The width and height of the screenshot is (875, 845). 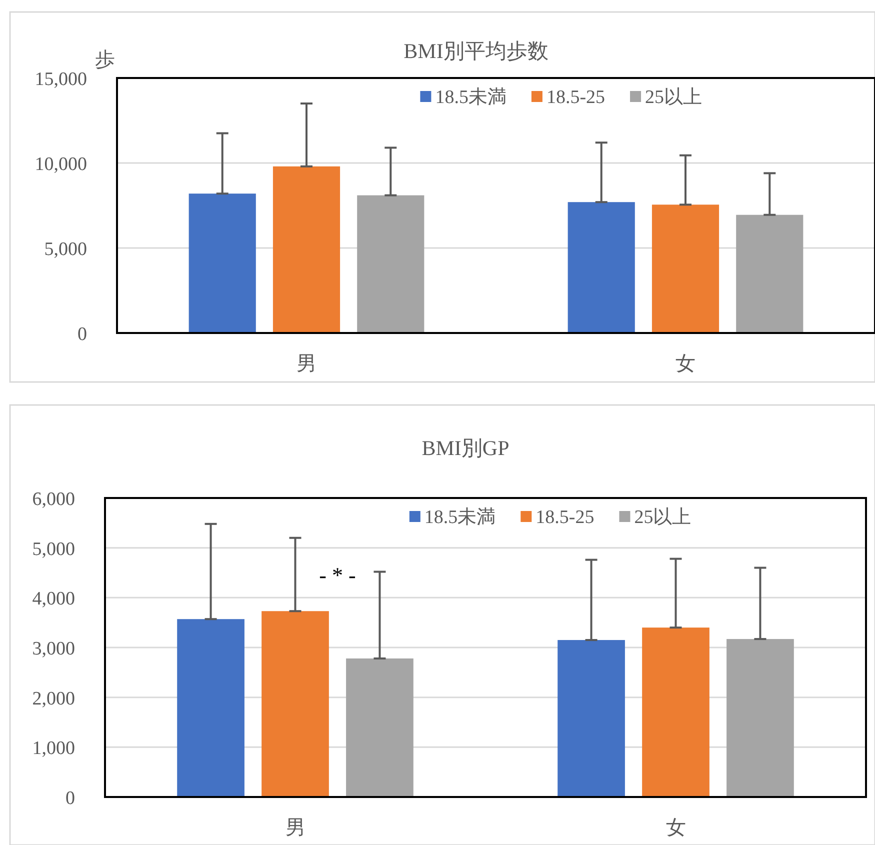 What do you see at coordinates (53, 749) in the screenshot?
I see `y-tick-label: 1,000` at bounding box center [53, 749].